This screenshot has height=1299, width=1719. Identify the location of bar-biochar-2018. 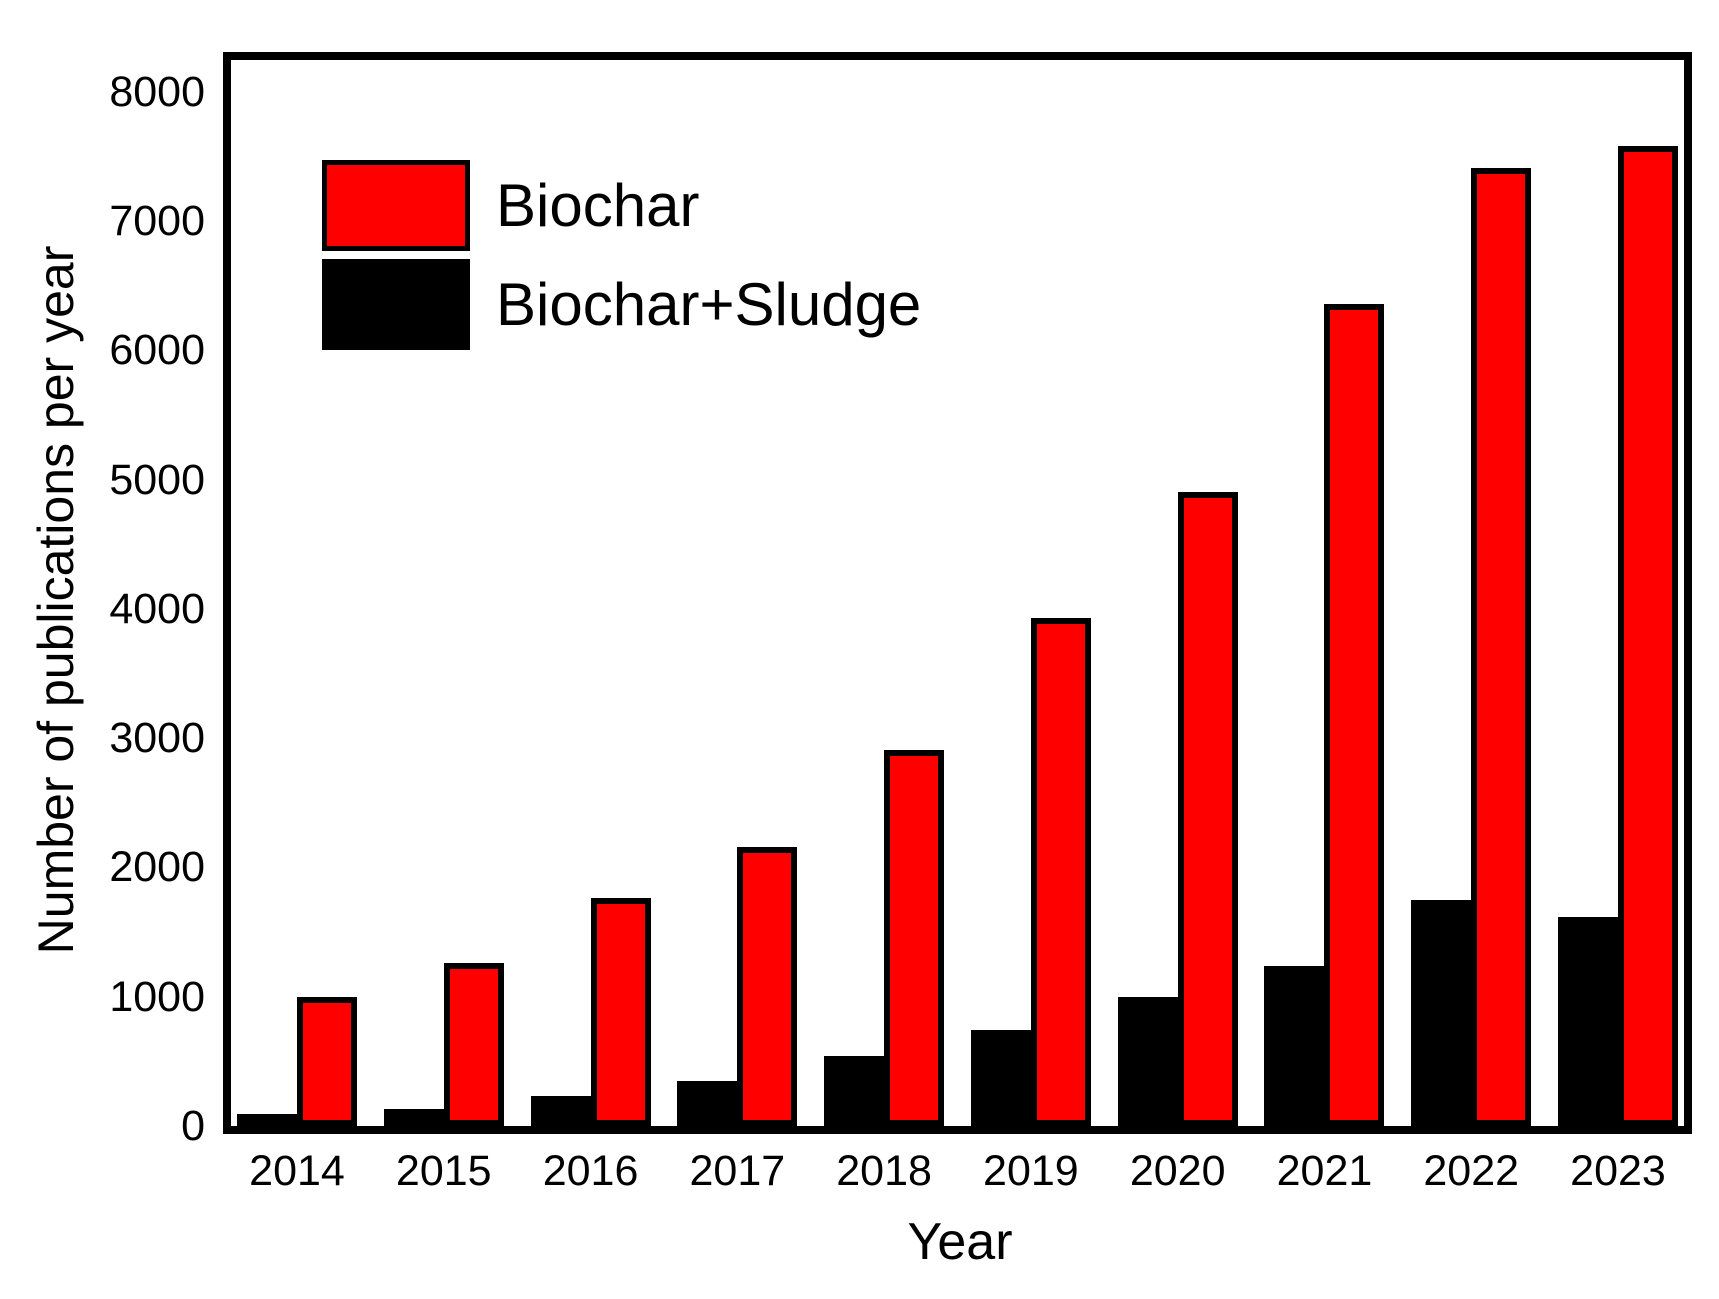
(914, 937).